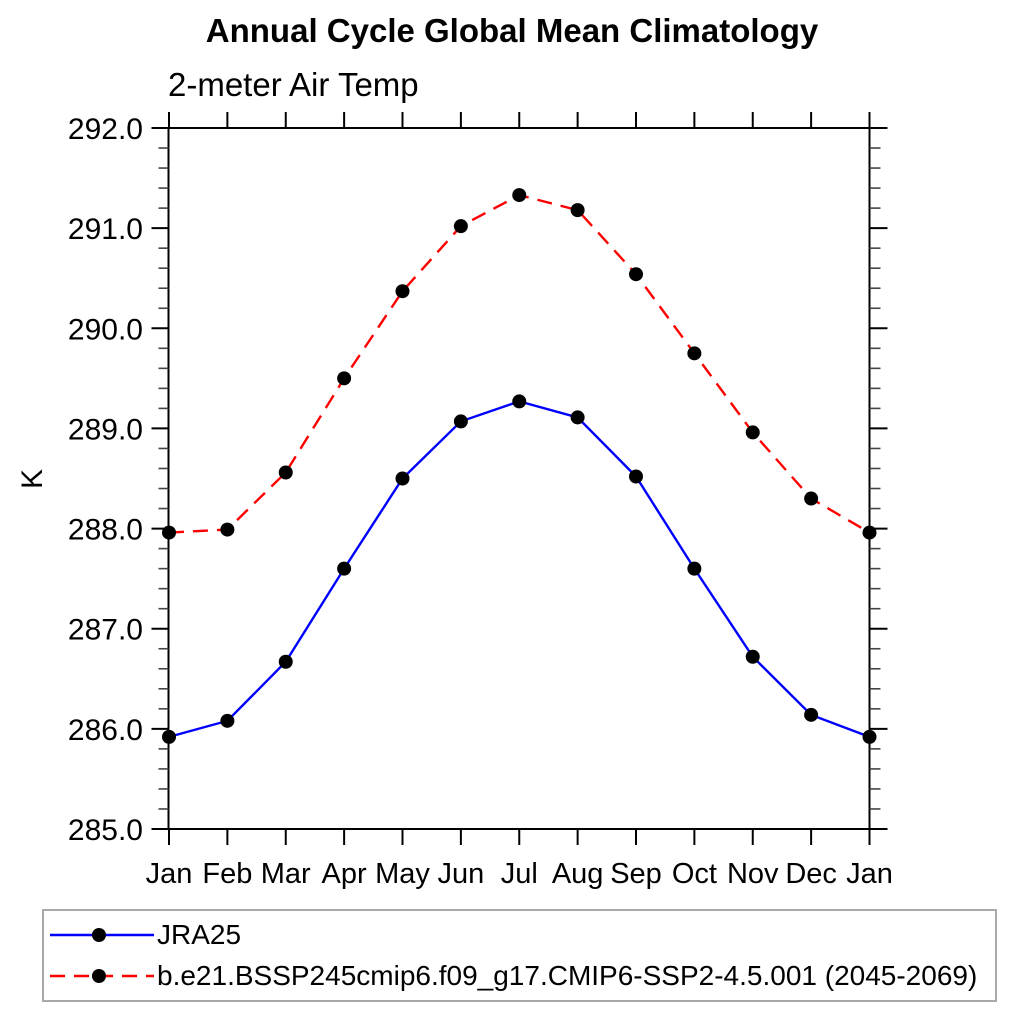  I want to click on x-tick-label: Aug, so click(578, 874).